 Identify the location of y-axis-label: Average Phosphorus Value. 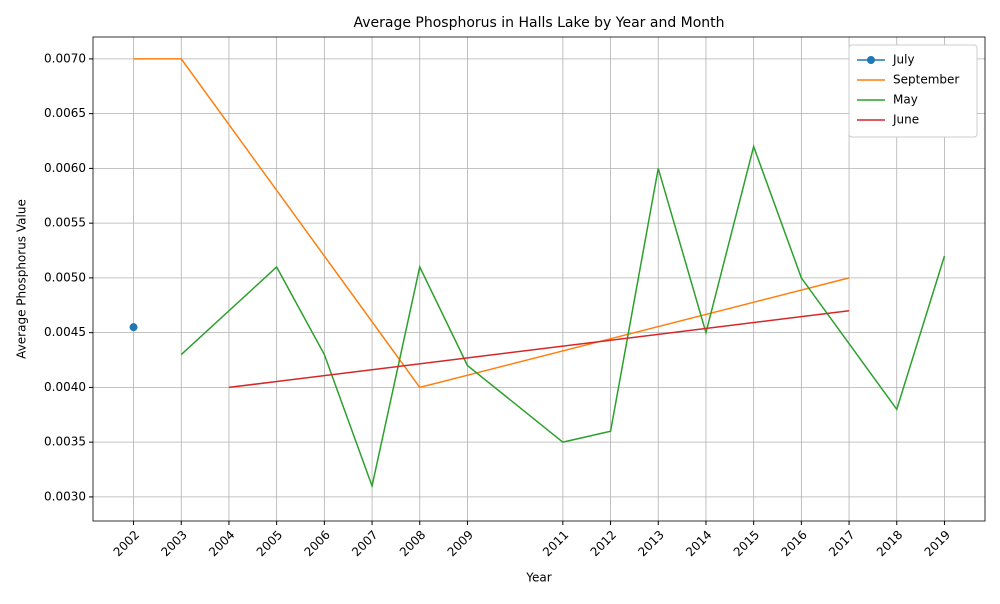
(22, 279).